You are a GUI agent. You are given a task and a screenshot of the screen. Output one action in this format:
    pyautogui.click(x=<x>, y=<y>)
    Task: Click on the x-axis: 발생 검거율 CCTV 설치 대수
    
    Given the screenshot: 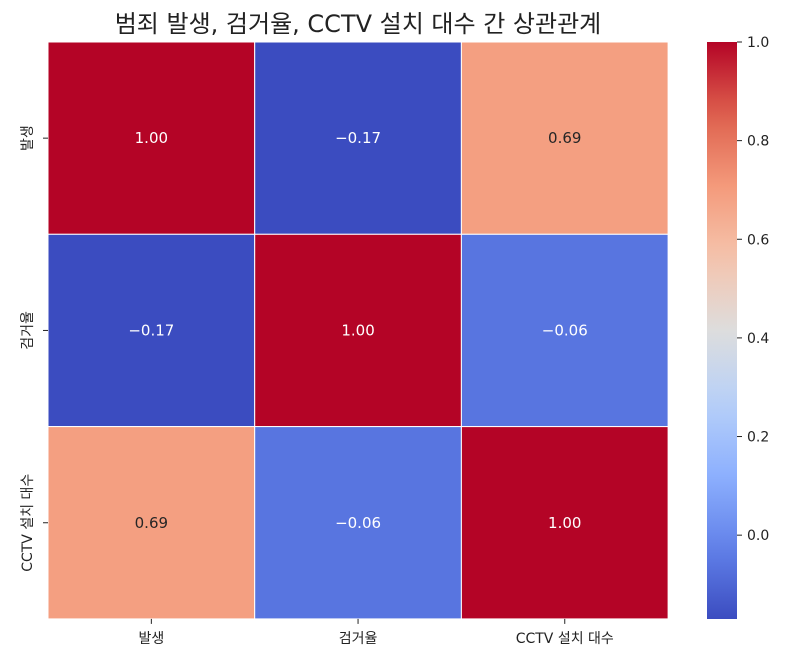 What is the action you would take?
    pyautogui.click(x=376, y=632)
    